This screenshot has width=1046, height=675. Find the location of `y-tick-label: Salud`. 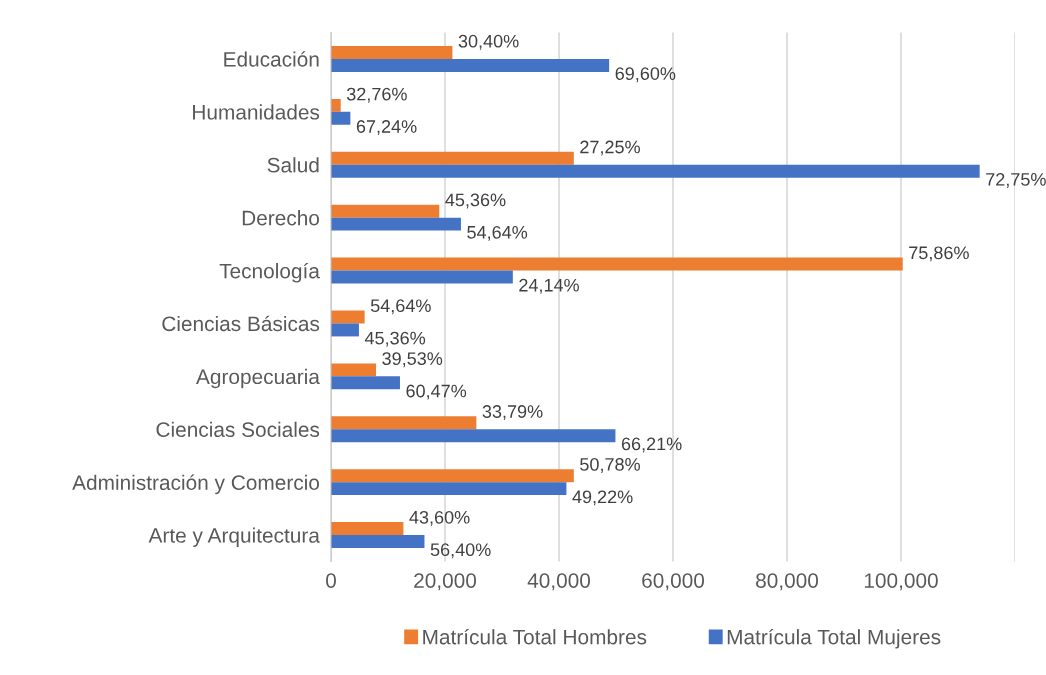

y-tick-label: Salud is located at coordinates (293, 165).